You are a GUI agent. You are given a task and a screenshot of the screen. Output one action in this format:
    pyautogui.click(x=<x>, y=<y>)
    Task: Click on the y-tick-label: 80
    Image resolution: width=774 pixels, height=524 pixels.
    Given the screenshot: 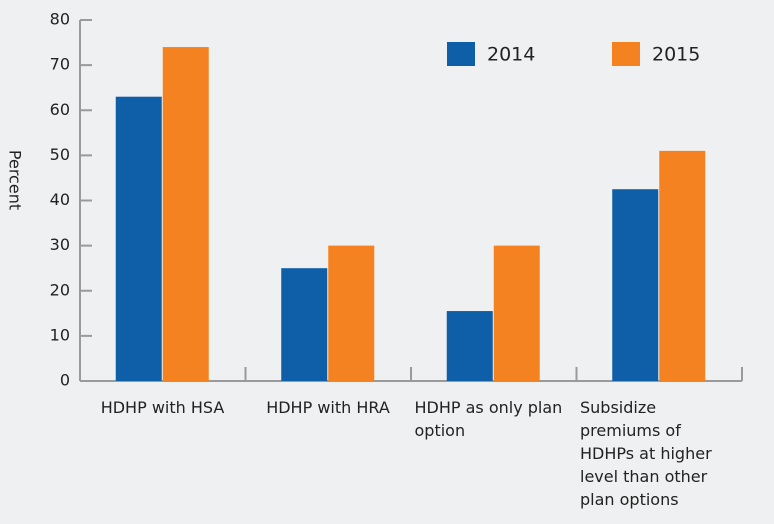 What is the action you would take?
    pyautogui.click(x=60, y=19)
    